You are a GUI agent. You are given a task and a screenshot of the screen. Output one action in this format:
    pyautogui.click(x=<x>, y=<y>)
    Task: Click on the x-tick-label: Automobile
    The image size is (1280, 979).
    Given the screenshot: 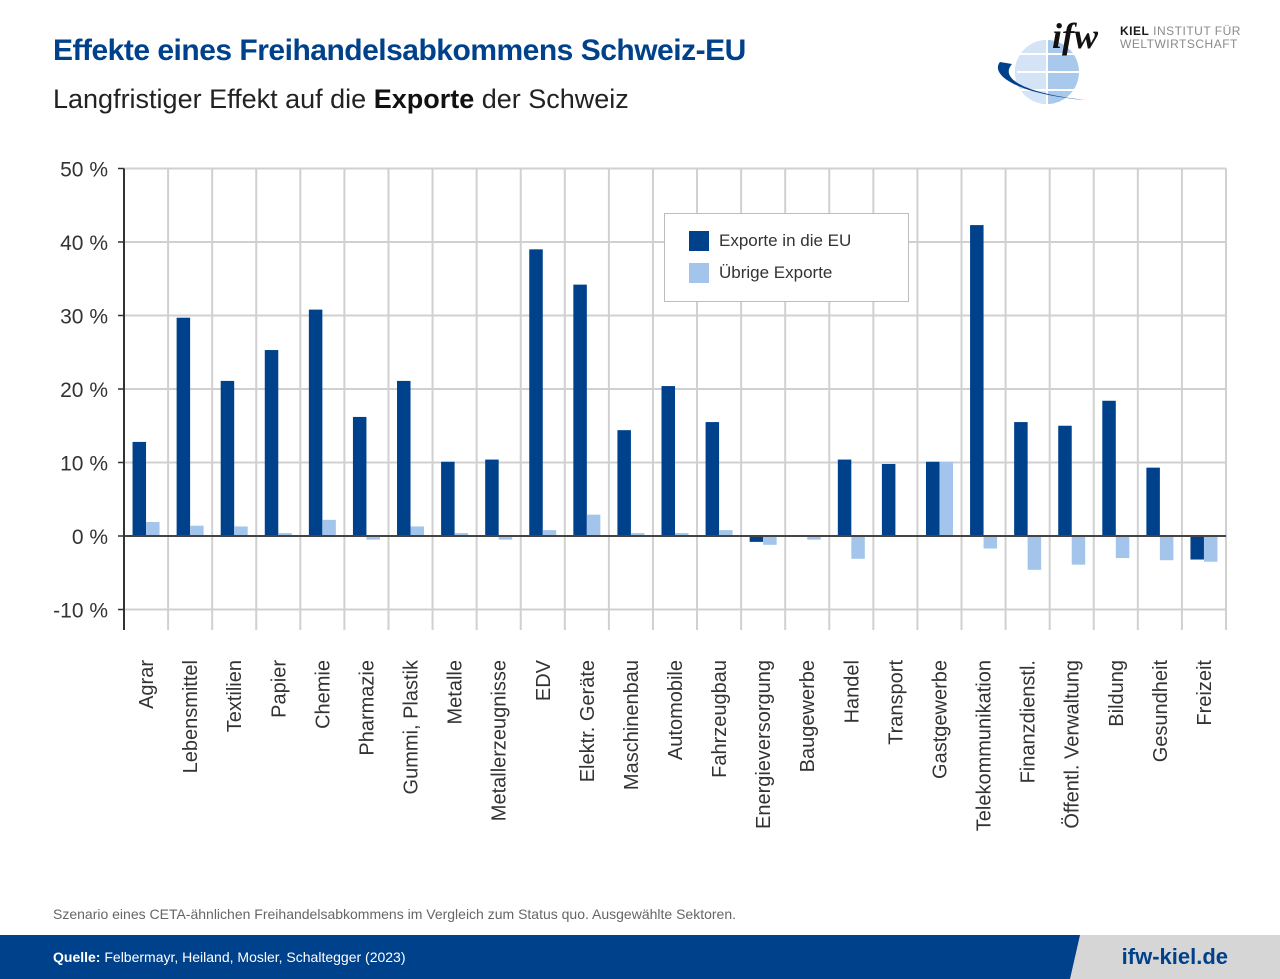 What is the action you would take?
    pyautogui.click(x=676, y=710)
    